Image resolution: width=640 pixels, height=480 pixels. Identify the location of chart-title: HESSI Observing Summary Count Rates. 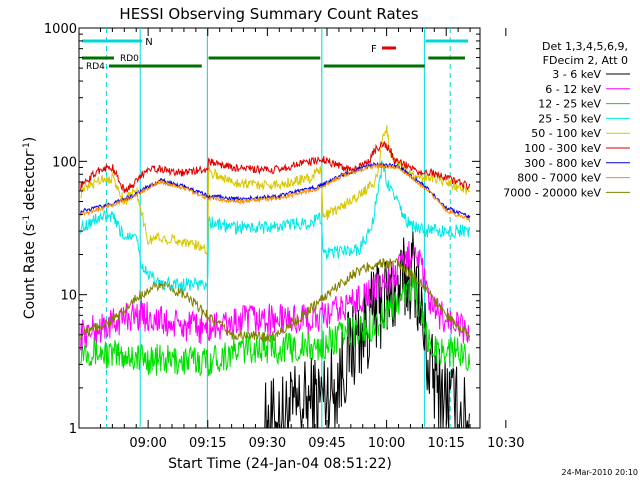
(268, 14).